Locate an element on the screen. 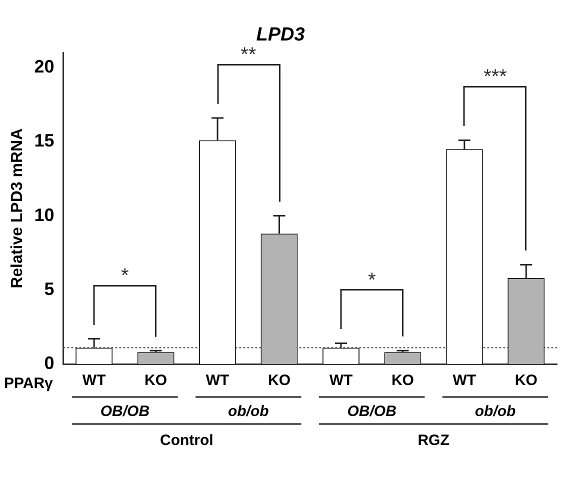 The image size is (565, 483). y-tick-label: 20 is located at coordinates (44, 66).